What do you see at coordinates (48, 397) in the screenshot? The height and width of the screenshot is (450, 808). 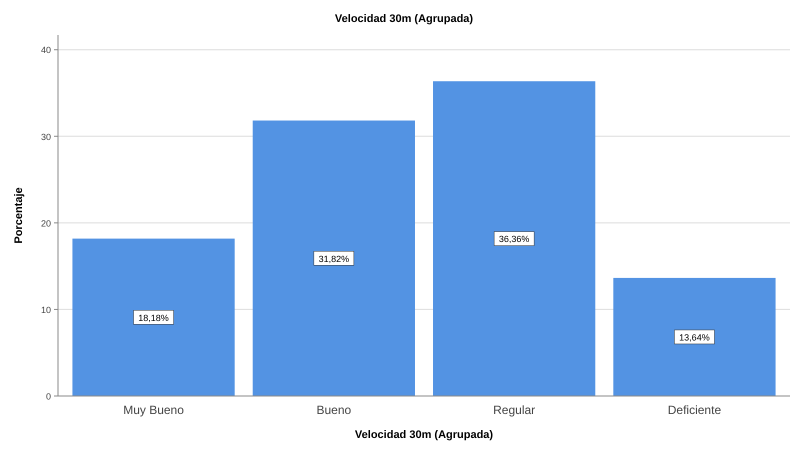 I see `y-tick-label: 0` at bounding box center [48, 397].